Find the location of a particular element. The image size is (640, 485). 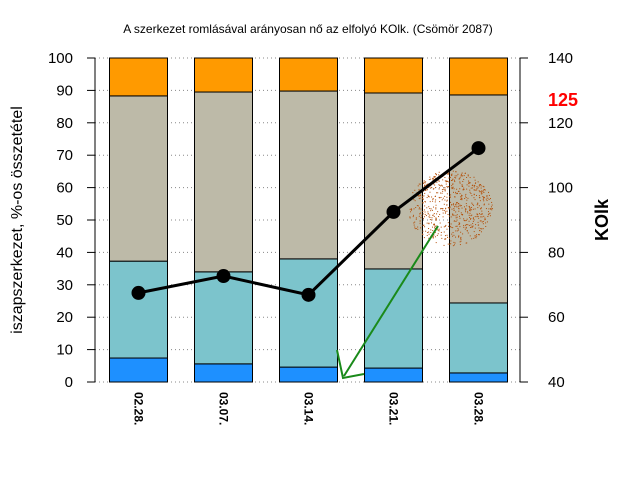

bar-segment-gray is located at coordinates (478, 199).